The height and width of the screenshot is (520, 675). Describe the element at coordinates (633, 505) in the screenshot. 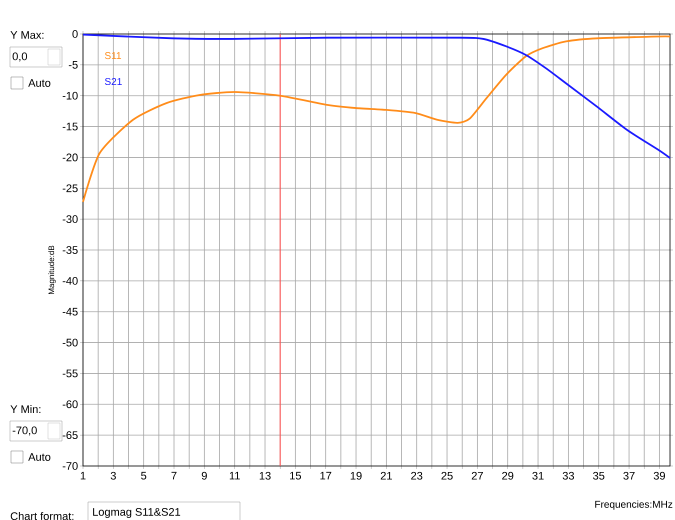

I see `x-axis-title: Frequencies:MHz` at that location.